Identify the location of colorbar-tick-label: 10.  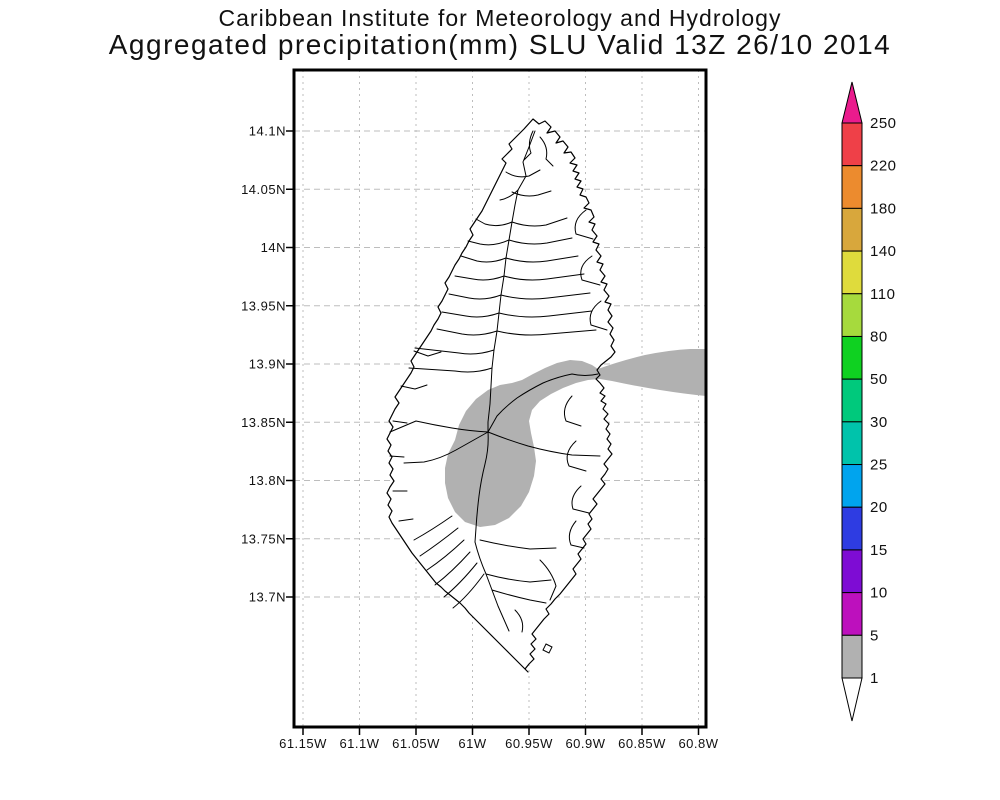
(879, 593).